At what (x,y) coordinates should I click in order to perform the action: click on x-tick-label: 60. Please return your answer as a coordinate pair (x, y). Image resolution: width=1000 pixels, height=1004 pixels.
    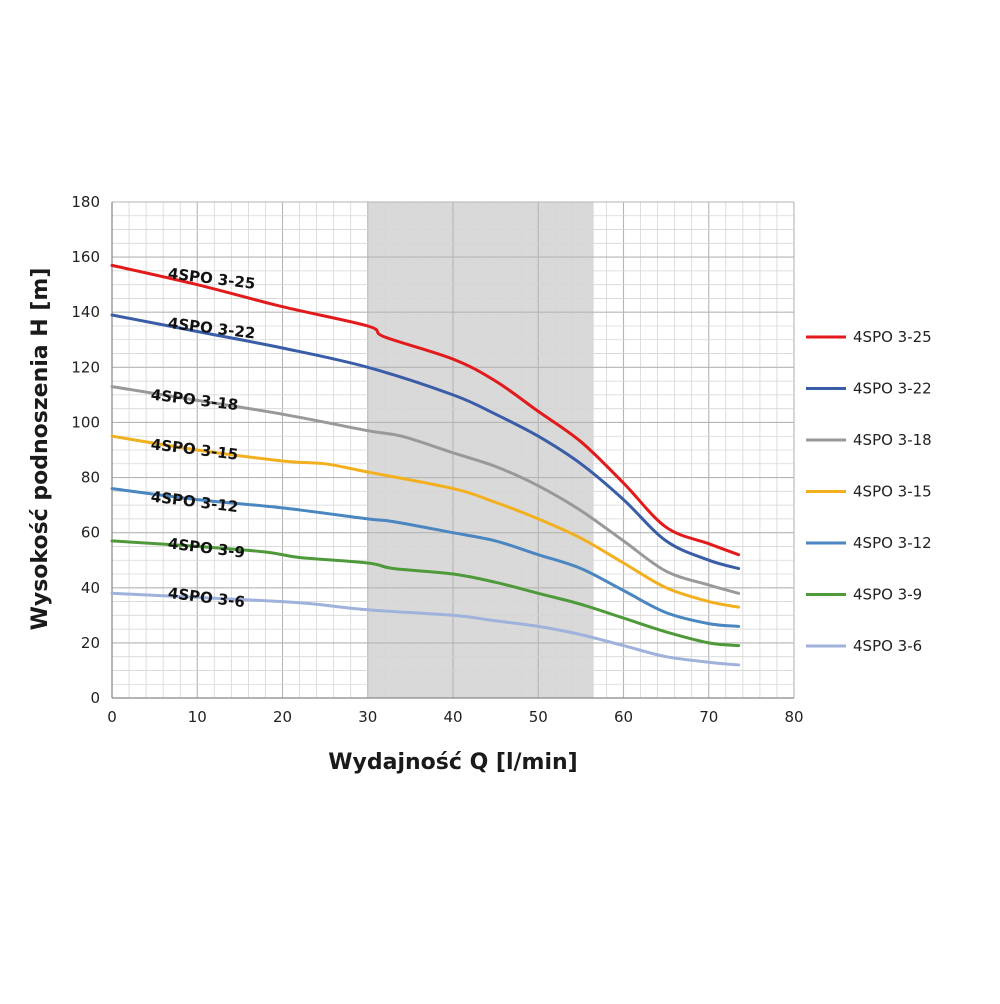
    Looking at the image, I should click on (623, 717).